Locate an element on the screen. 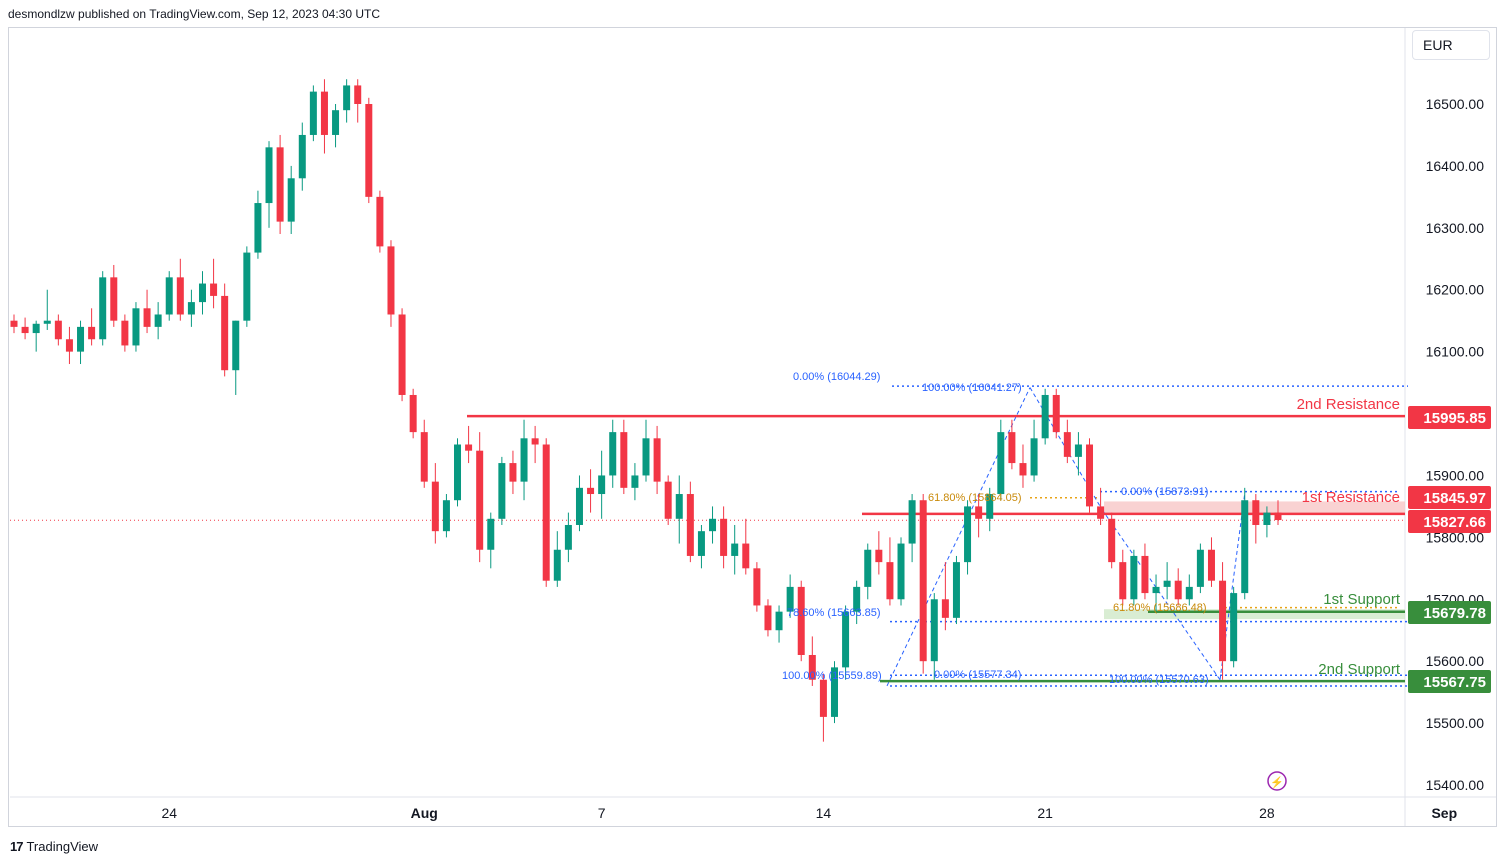  footer-brand: 17 TradingView is located at coordinates (54, 846).